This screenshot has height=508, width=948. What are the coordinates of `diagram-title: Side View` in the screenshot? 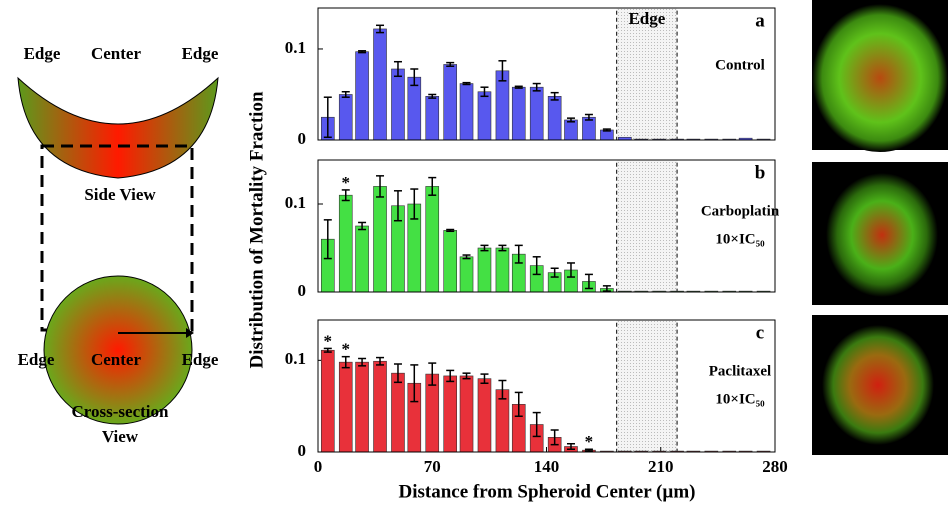 It's located at (120, 194).